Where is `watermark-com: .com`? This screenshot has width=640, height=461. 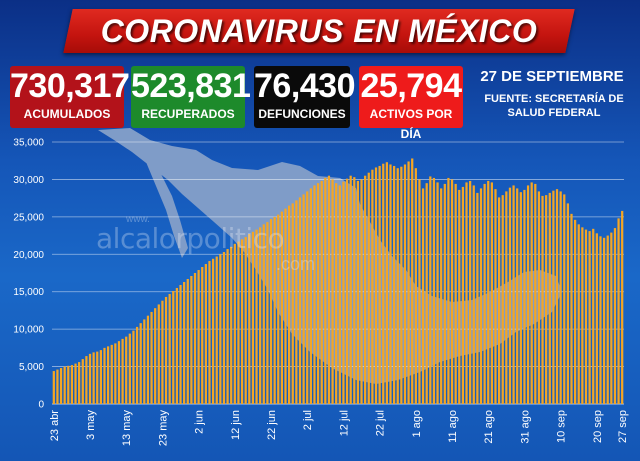
watermark-com: .com is located at coordinates (296, 264).